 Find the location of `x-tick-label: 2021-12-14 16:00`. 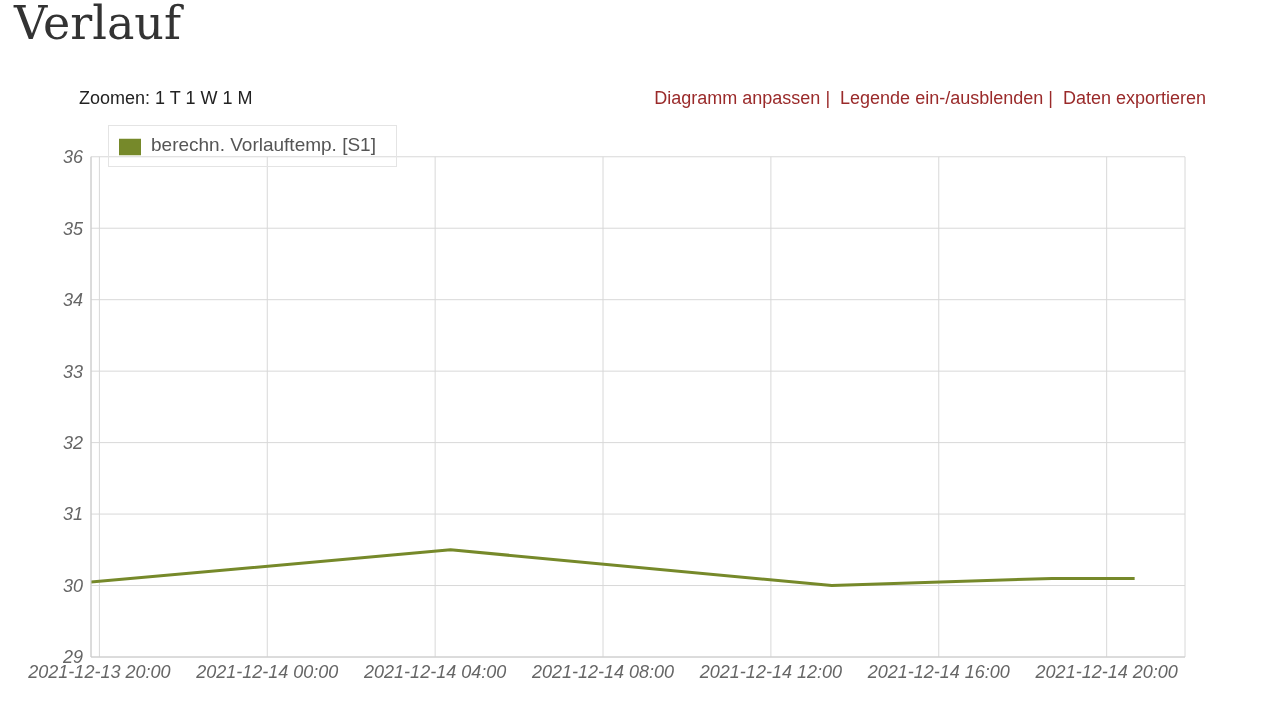

x-tick-label: 2021-12-14 16:00 is located at coordinates (938, 671).